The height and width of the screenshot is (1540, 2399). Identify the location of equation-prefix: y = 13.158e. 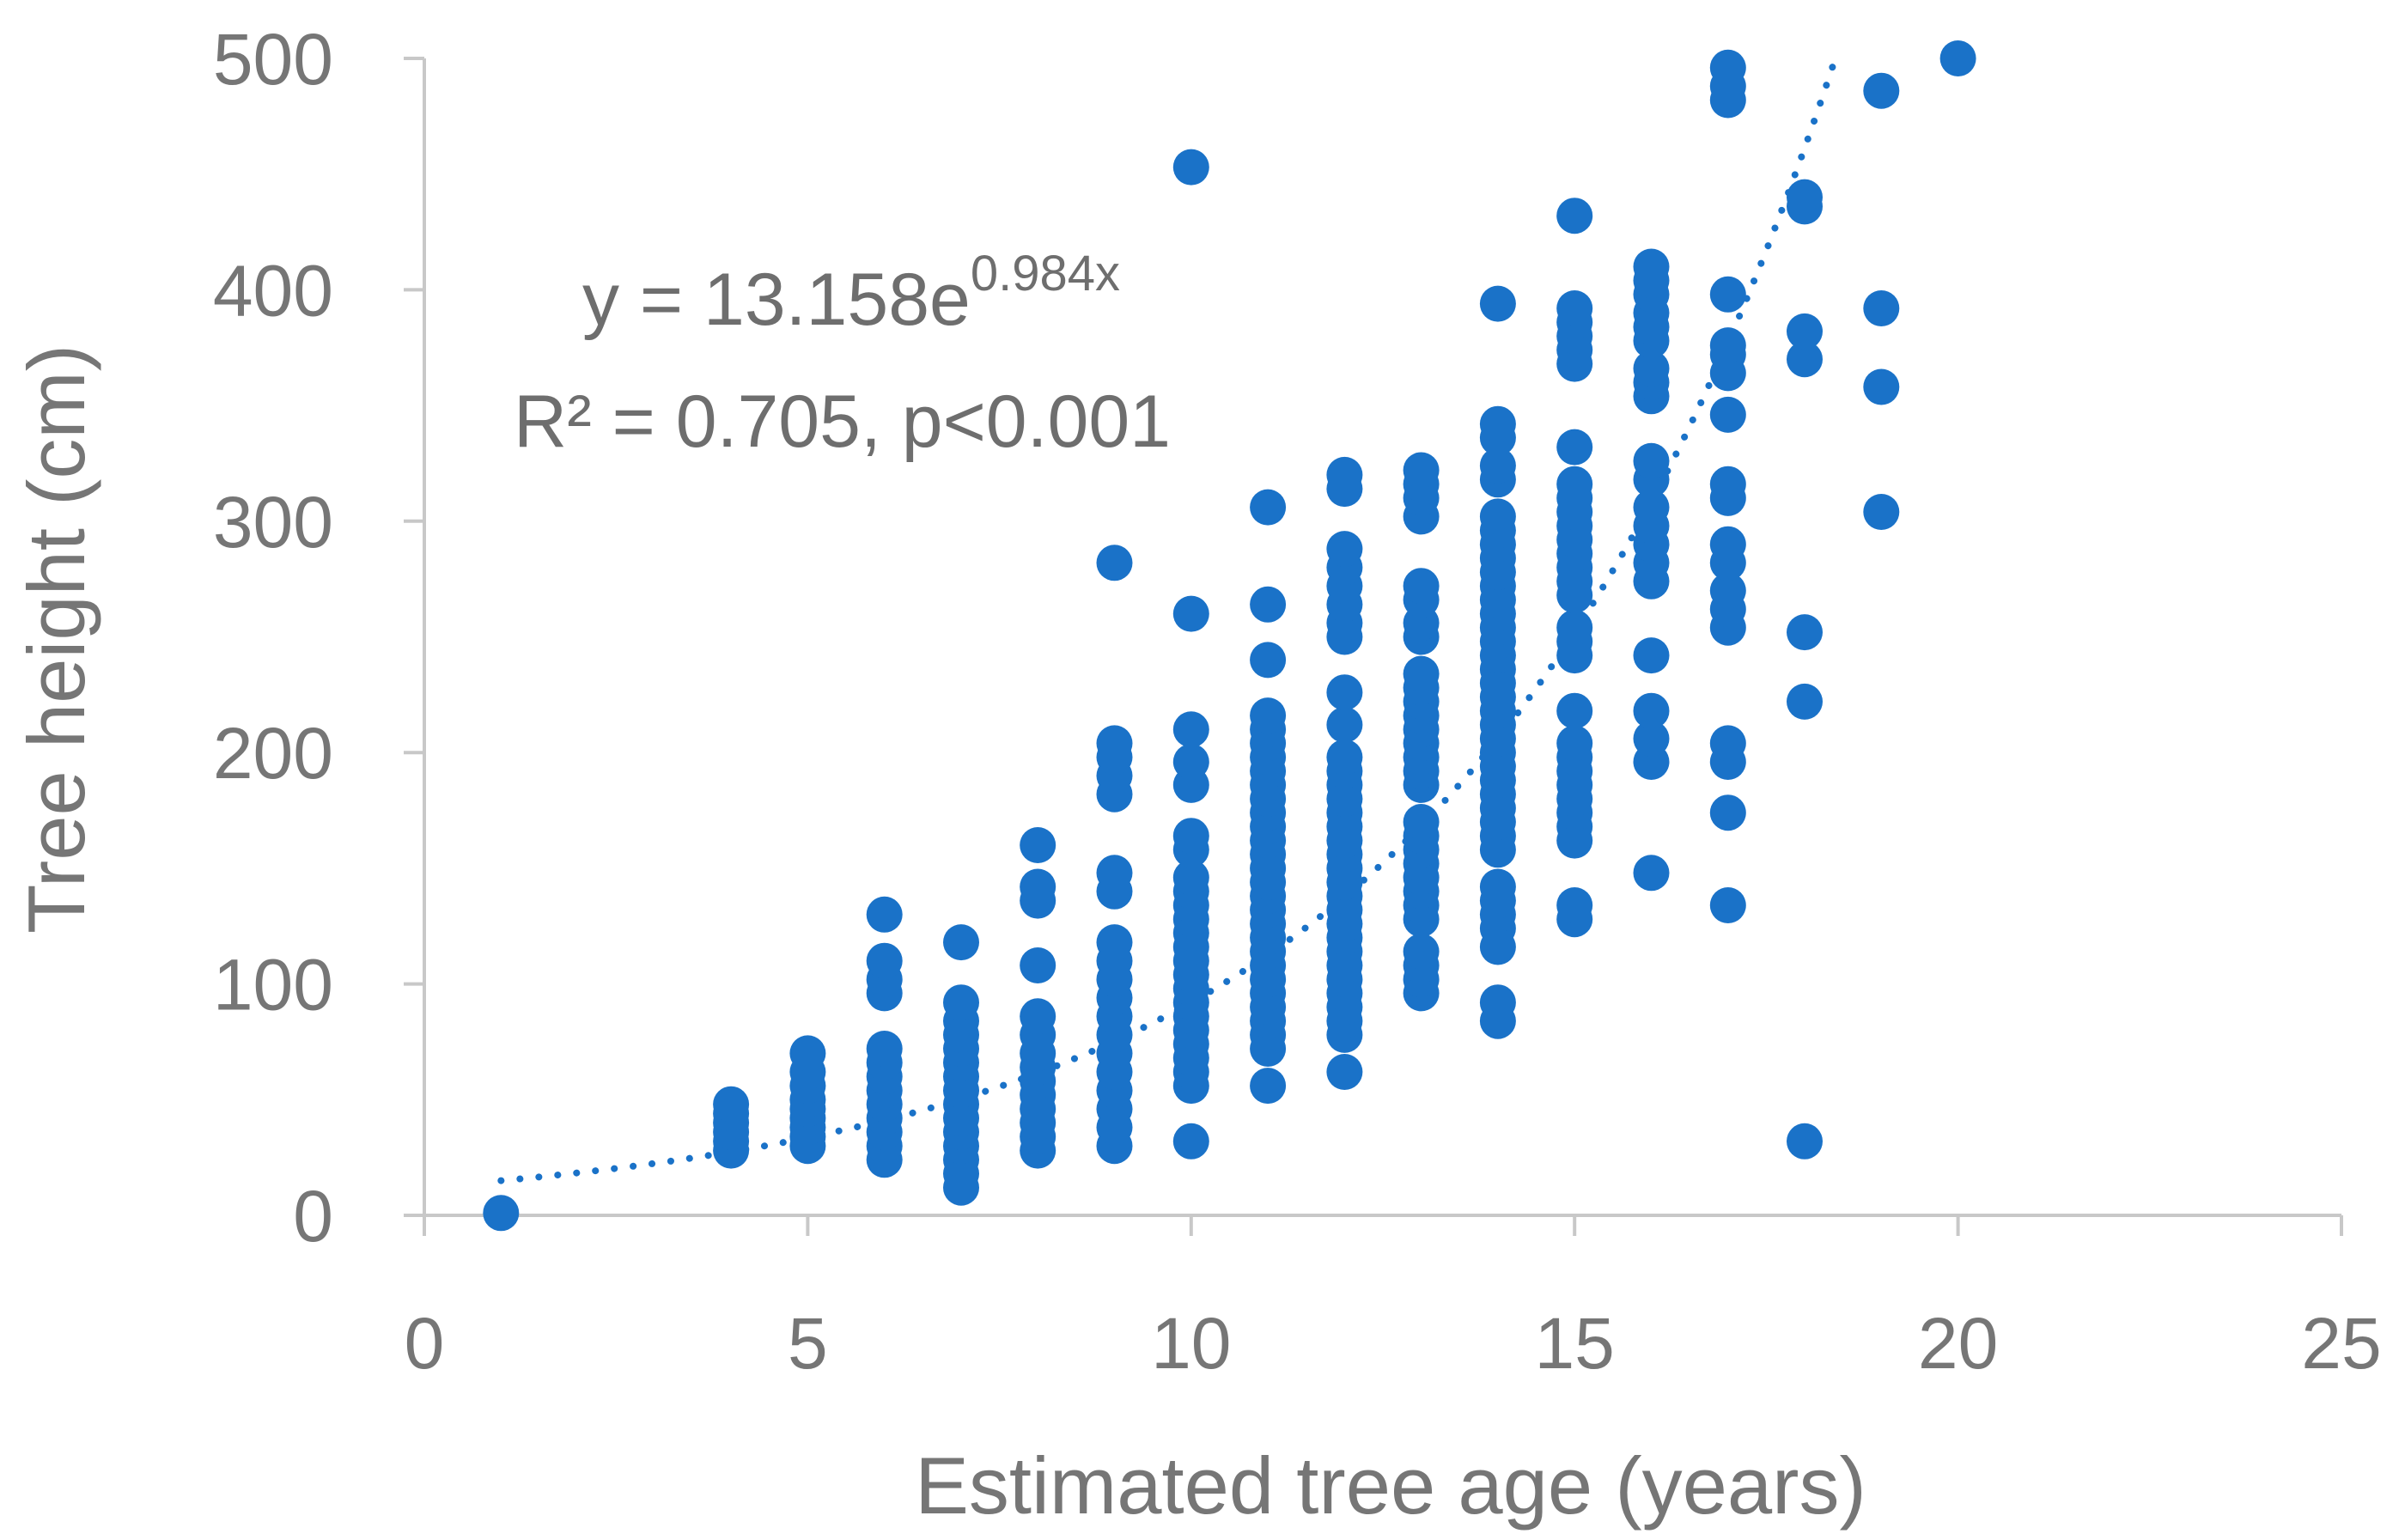
(776, 300).